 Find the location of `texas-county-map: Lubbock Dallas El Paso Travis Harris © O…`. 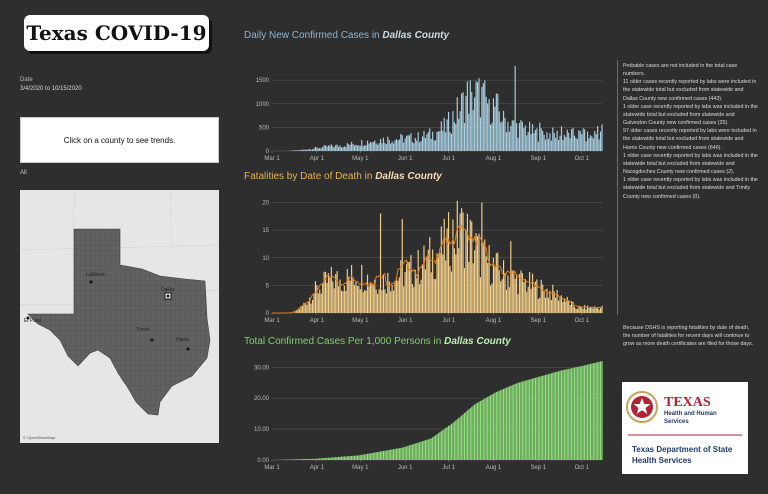

texas-county-map: Lubbock Dallas El Paso Travis Harris © O… is located at coordinates (119, 316).